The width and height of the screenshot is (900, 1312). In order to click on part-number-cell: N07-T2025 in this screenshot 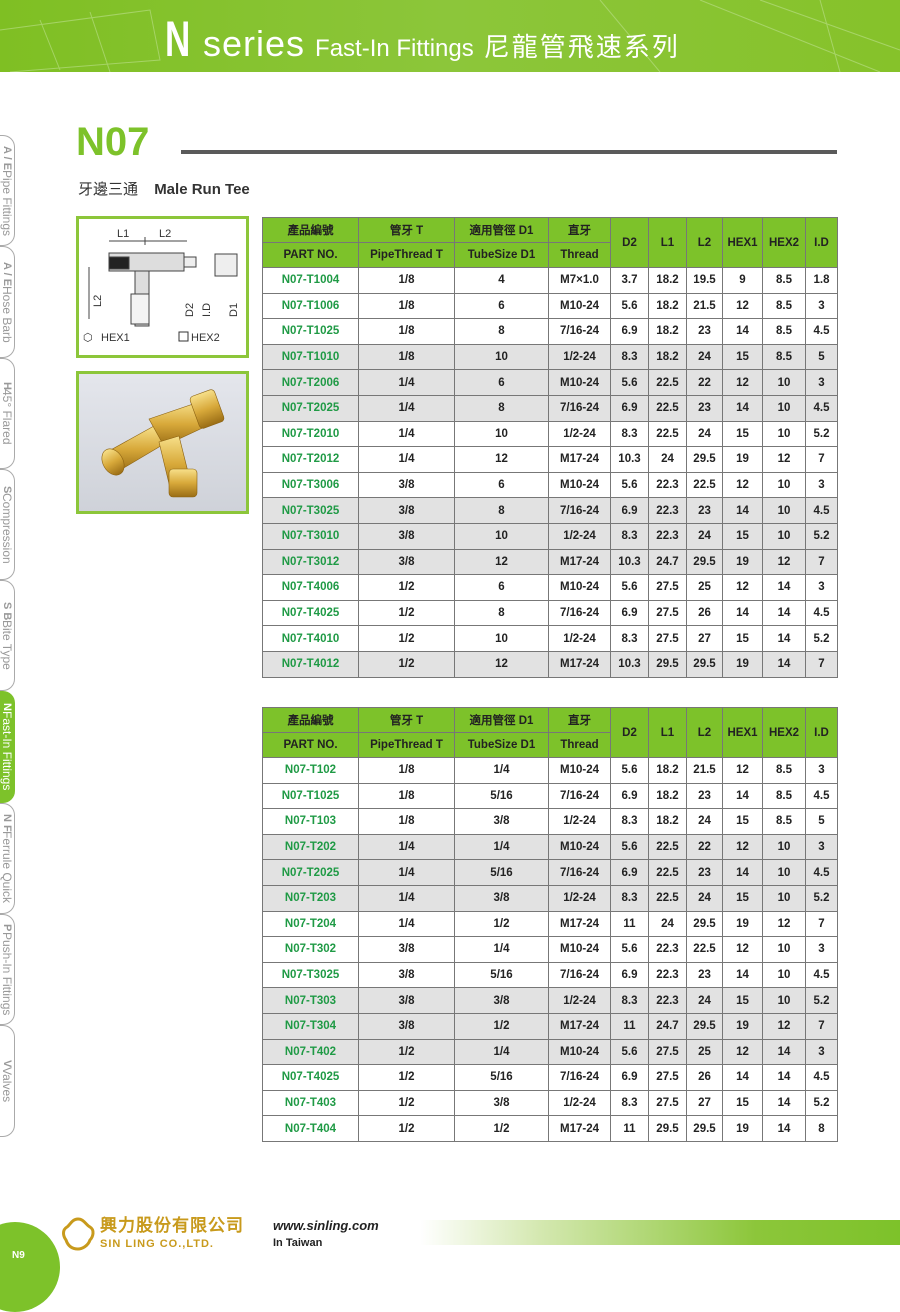, I will do `click(310, 872)`.